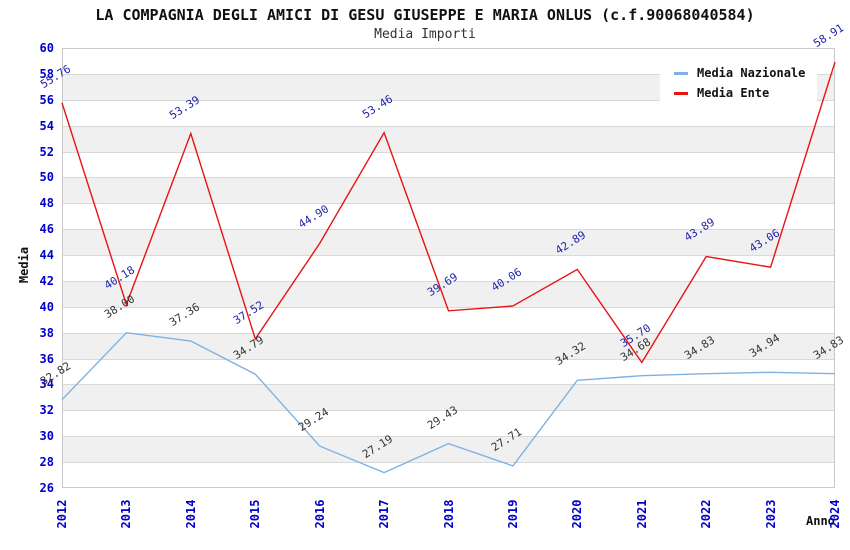 This screenshot has width=850, height=550. I want to click on y-tick-label: 42, so click(46, 280).